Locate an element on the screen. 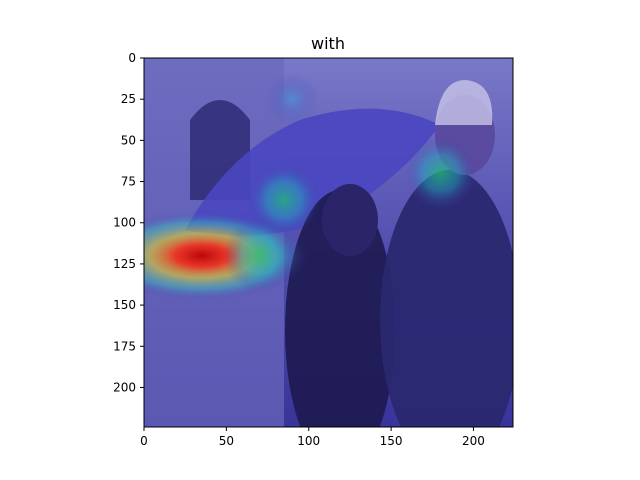  woman-figure is located at coordinates (340, 308).